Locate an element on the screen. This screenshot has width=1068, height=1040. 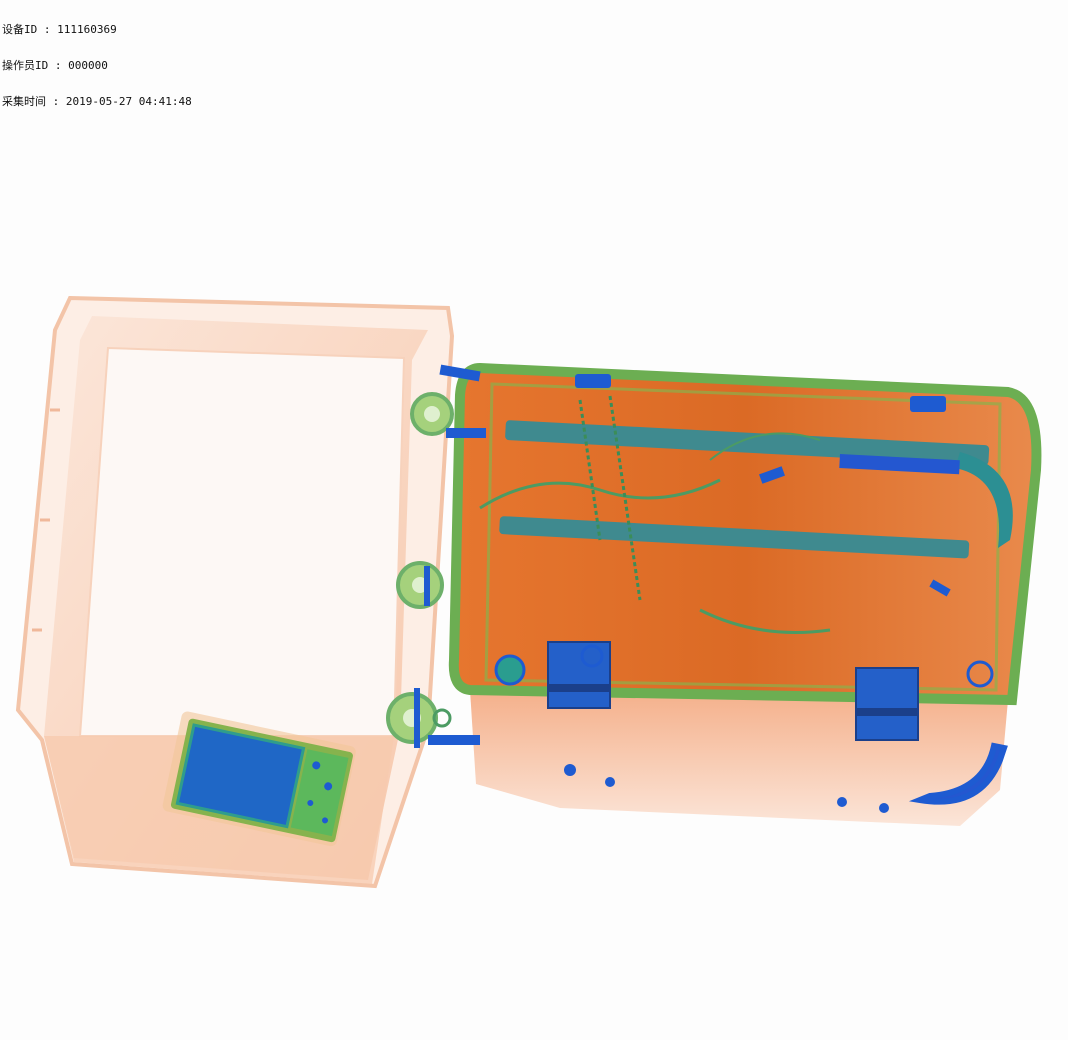
wheel-bottom is located at coordinates (433, 718).